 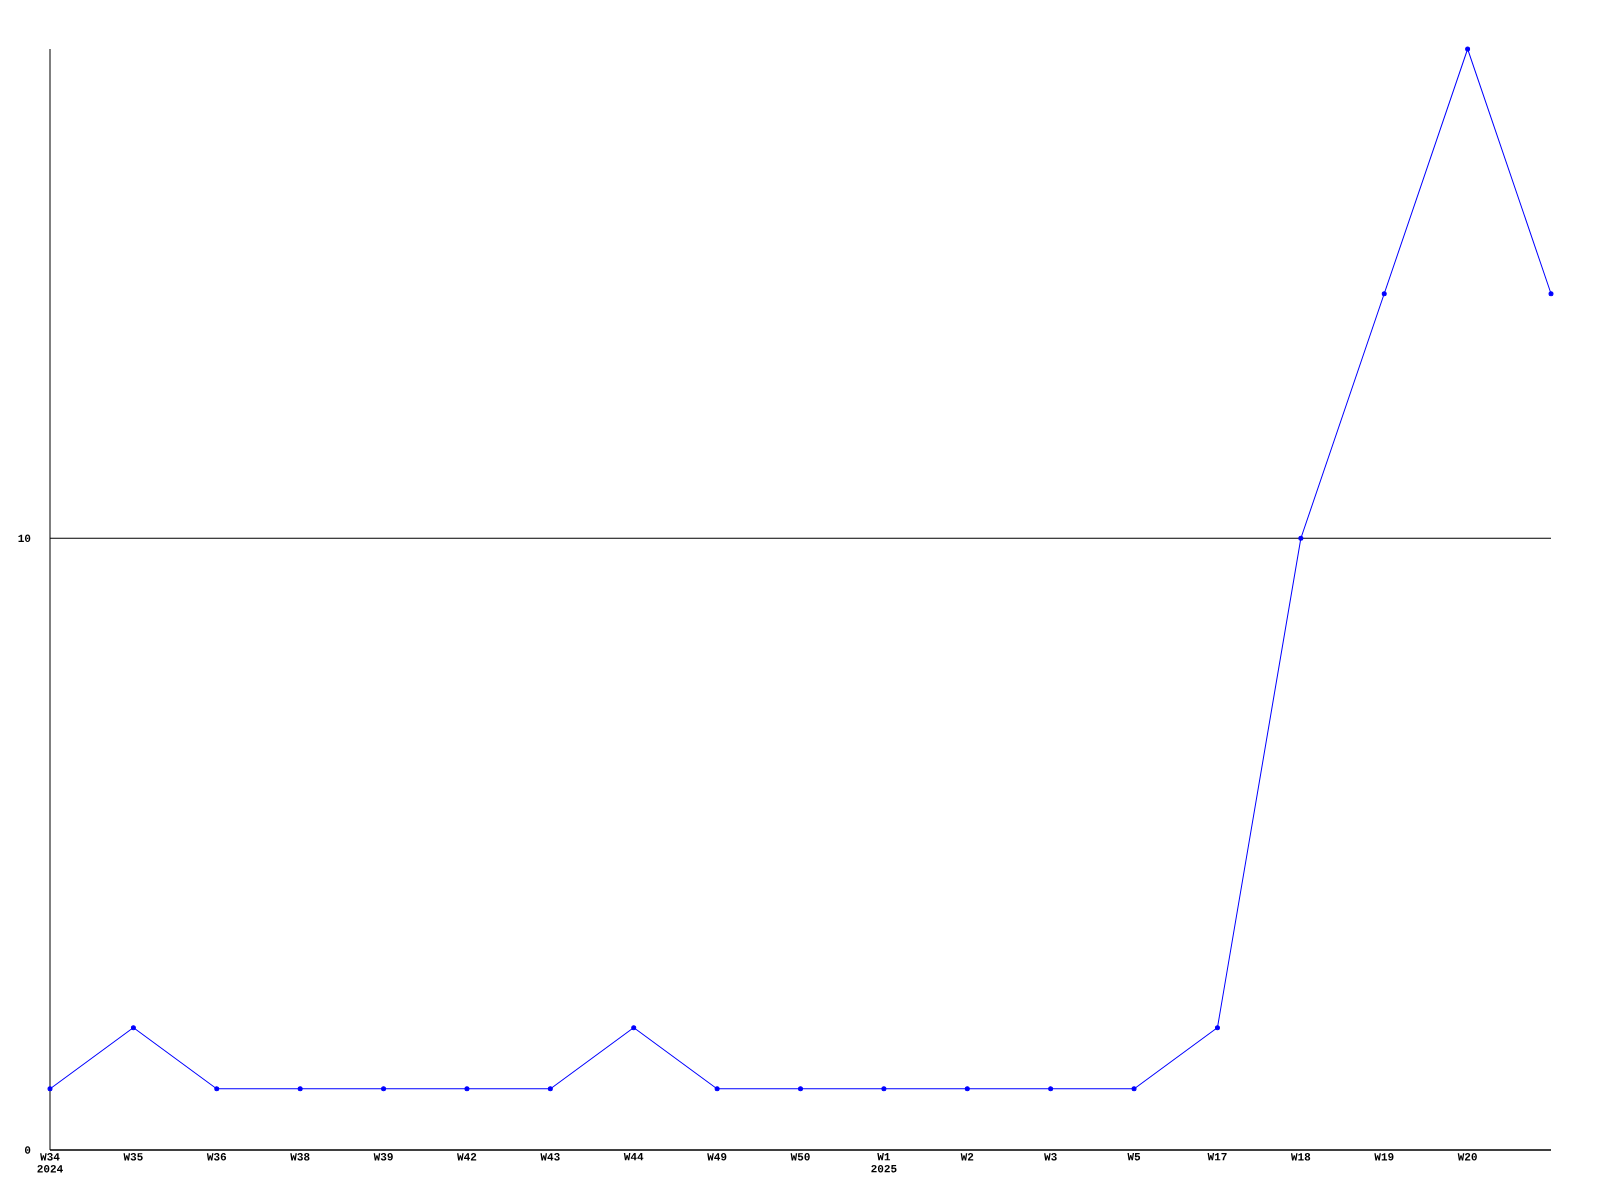 What do you see at coordinates (1467, 1157) in the screenshot?
I see `x-tick-label: W20` at bounding box center [1467, 1157].